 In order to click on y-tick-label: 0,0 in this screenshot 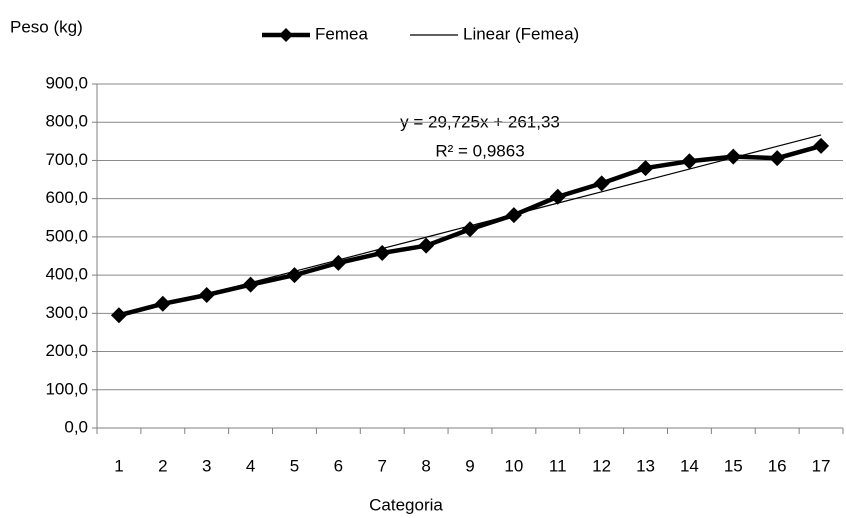, I will do `click(76, 426)`.